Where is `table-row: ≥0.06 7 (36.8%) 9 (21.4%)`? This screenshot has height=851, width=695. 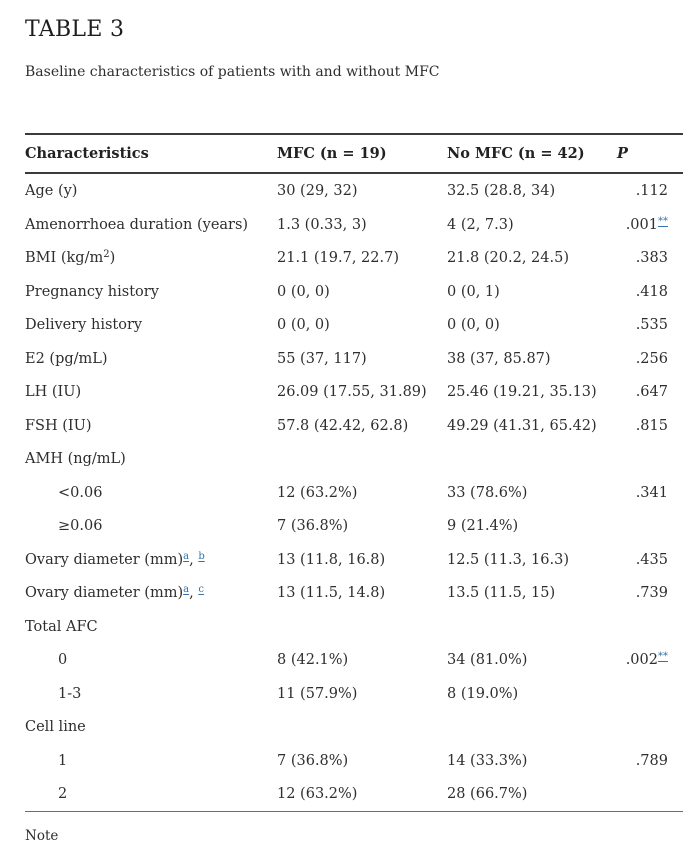 table-row: ≥0.06 7 (36.8%) 9 (21.4%) is located at coordinates (354, 526).